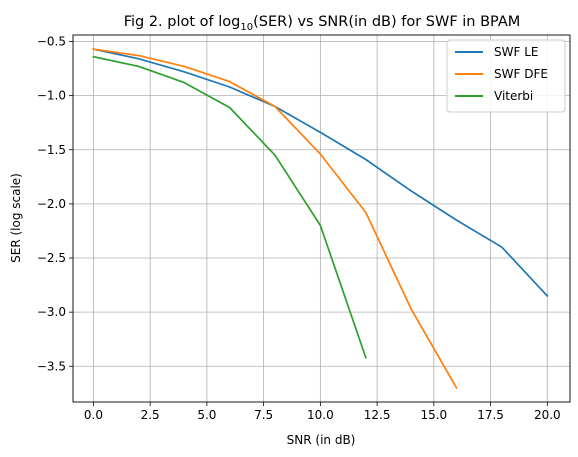 The width and height of the screenshot is (578, 457). What do you see at coordinates (51, 366) in the screenshot?
I see `y-tick-label: −3.5` at bounding box center [51, 366].